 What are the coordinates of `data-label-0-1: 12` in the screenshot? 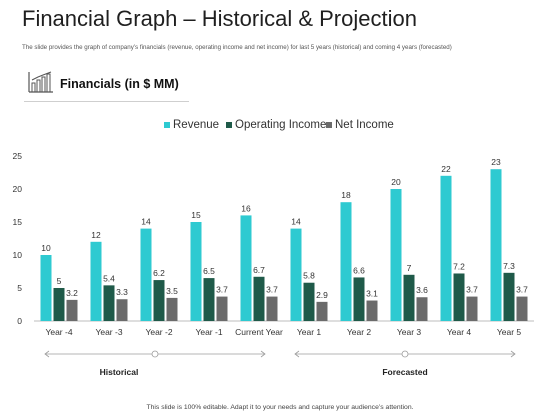 It's located at (96, 235).